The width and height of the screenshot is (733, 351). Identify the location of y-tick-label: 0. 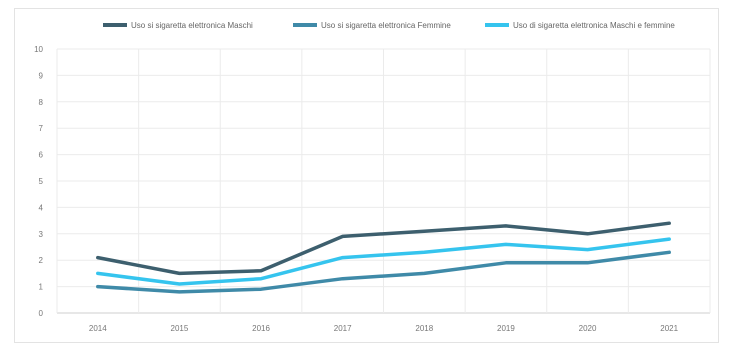
(41, 313).